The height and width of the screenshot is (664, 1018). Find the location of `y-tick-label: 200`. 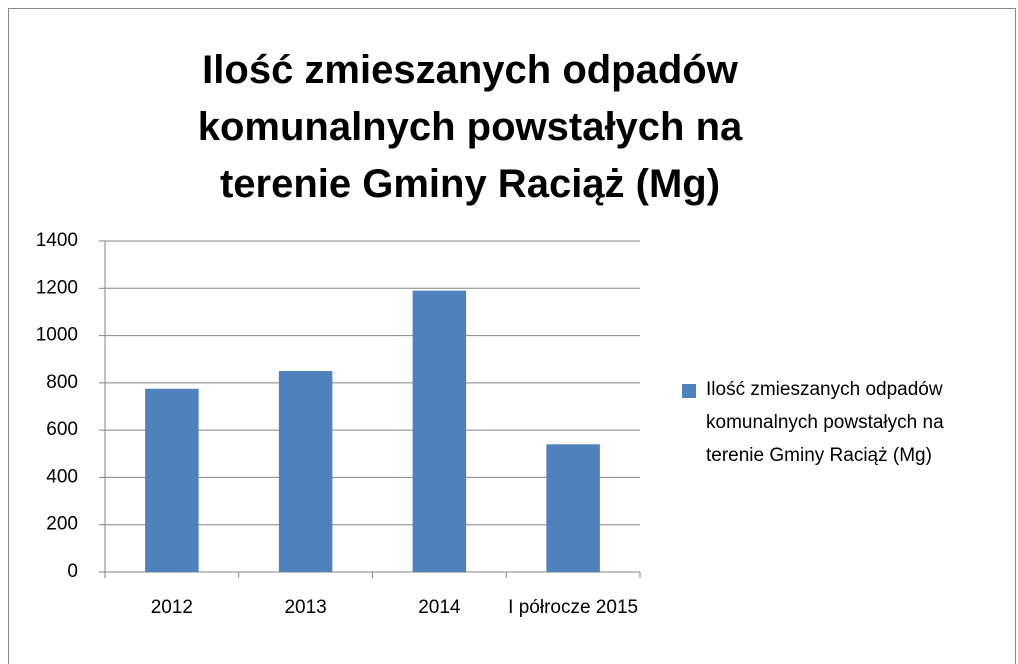

y-tick-label: 200 is located at coordinates (62, 524).